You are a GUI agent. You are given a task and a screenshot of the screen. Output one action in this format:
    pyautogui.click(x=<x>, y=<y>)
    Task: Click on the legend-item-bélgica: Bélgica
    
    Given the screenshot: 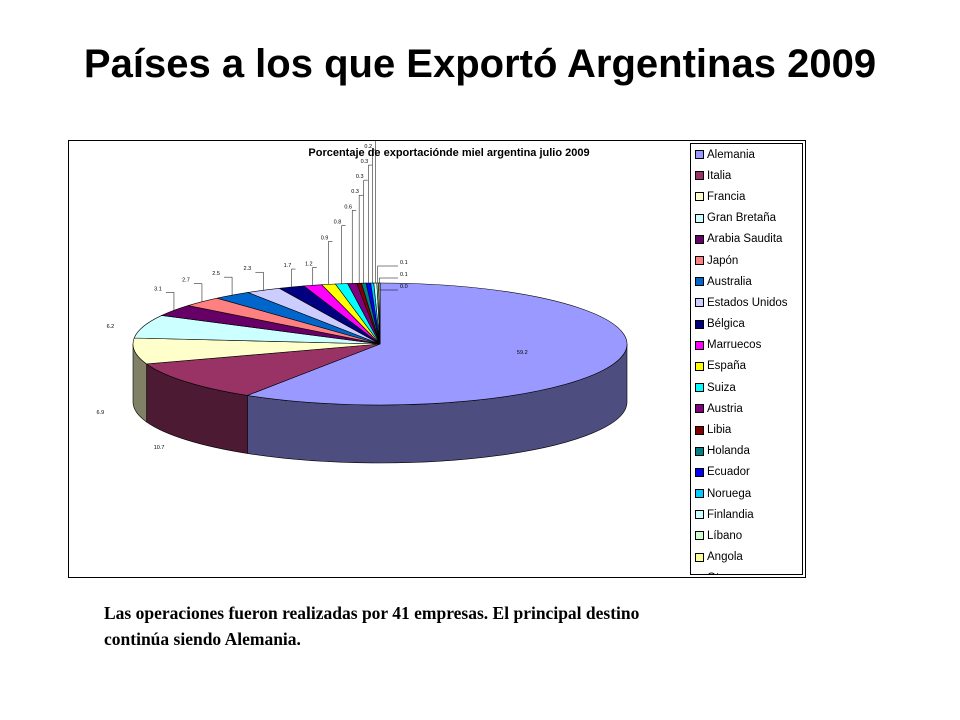 What is the action you would take?
    pyautogui.click(x=746, y=324)
    